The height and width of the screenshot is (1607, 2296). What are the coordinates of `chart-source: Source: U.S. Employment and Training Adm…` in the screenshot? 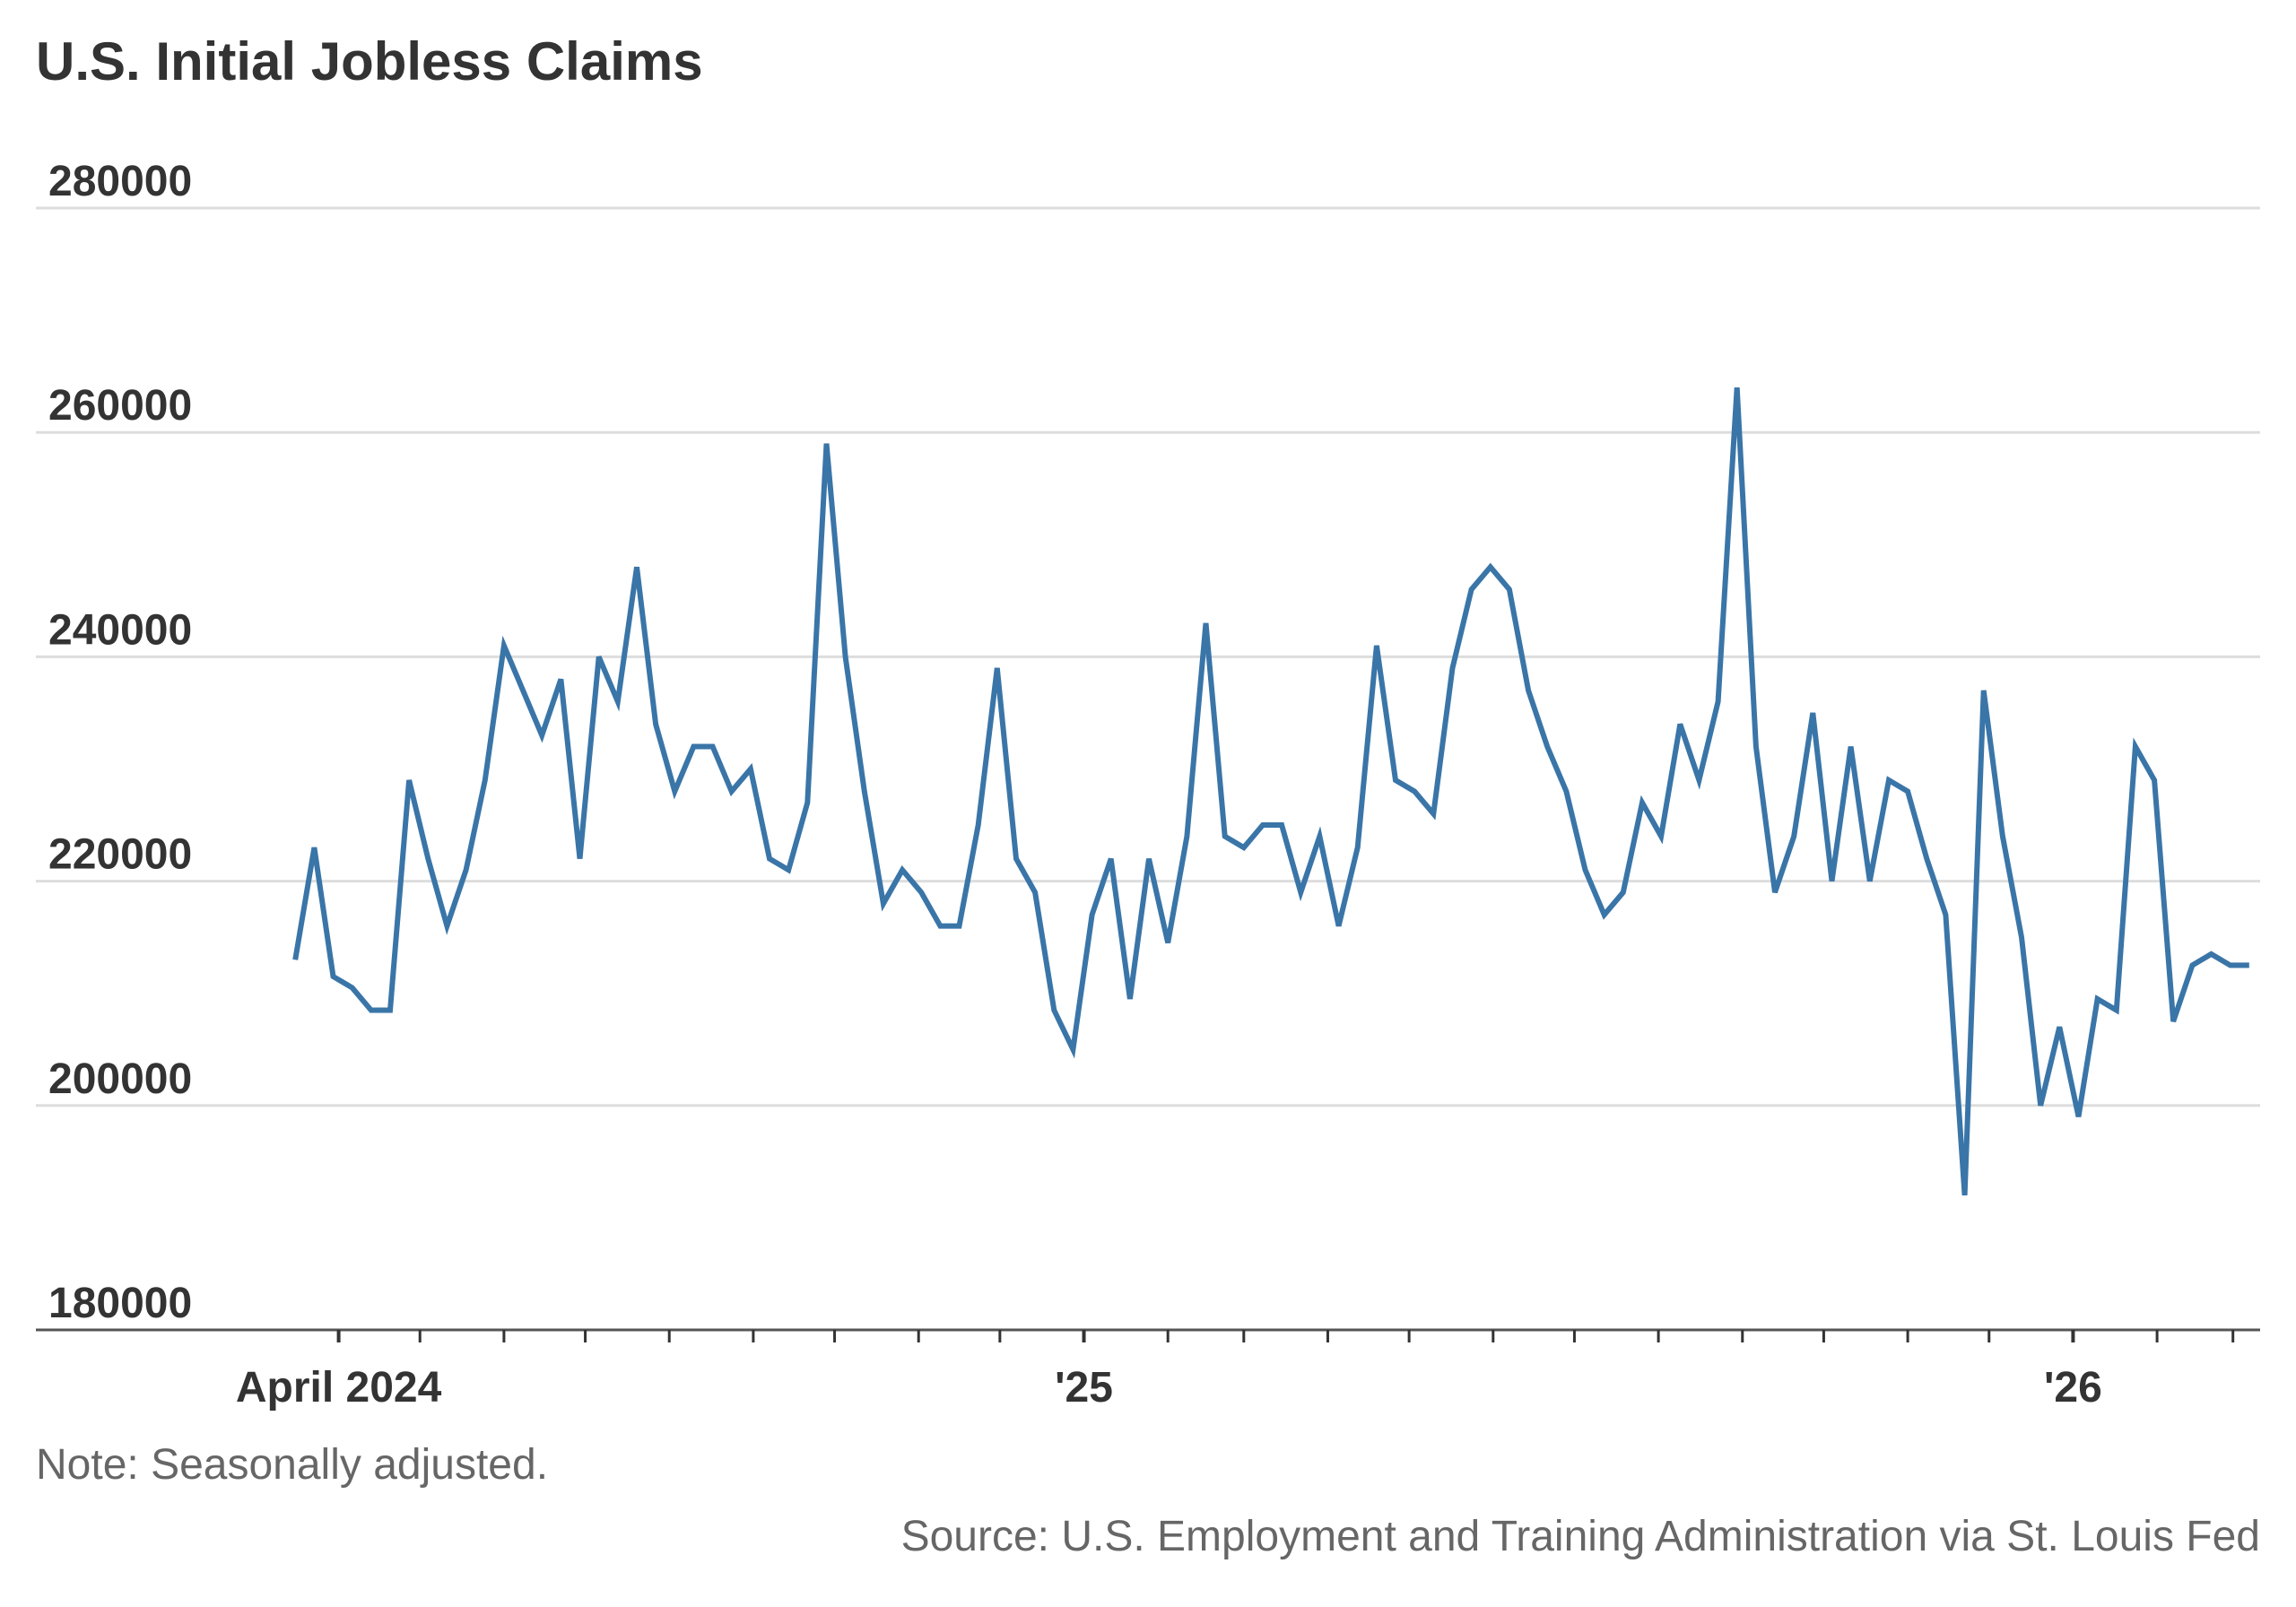 It's located at (1580, 1537).